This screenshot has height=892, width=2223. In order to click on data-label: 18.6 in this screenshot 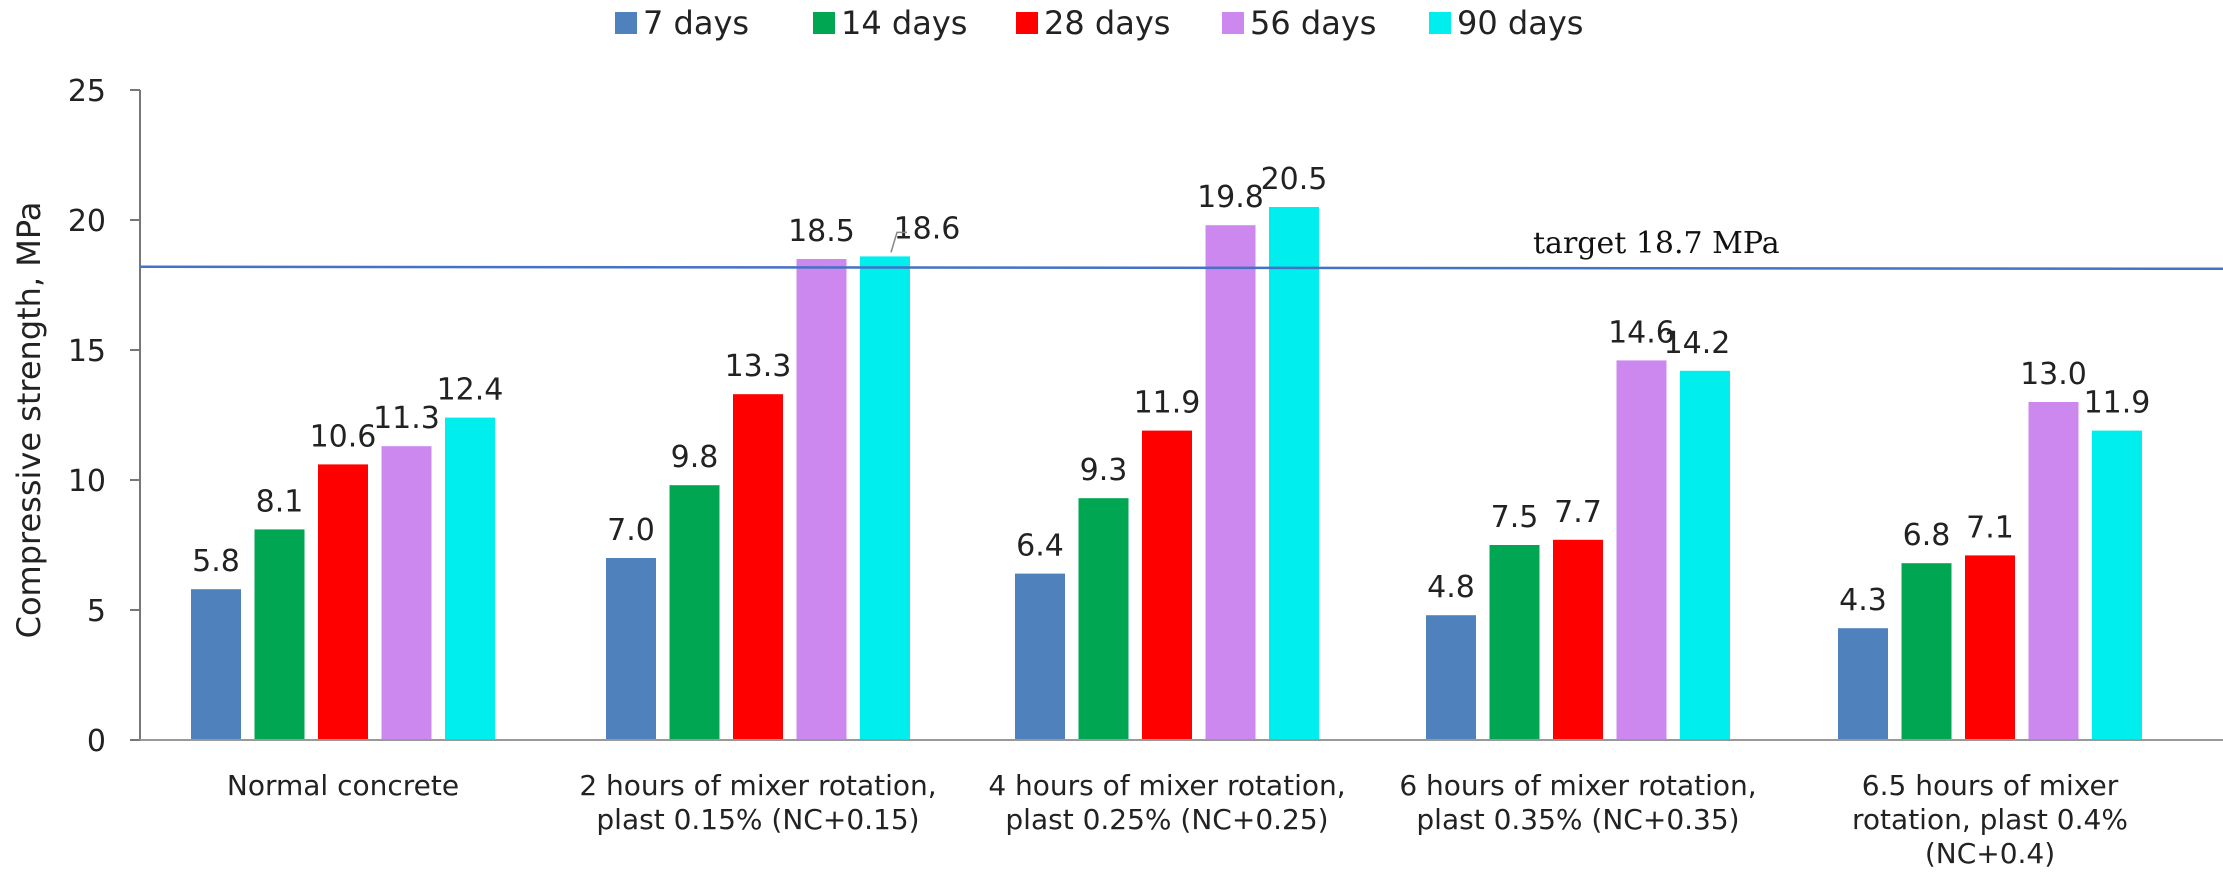, I will do `click(927, 228)`.